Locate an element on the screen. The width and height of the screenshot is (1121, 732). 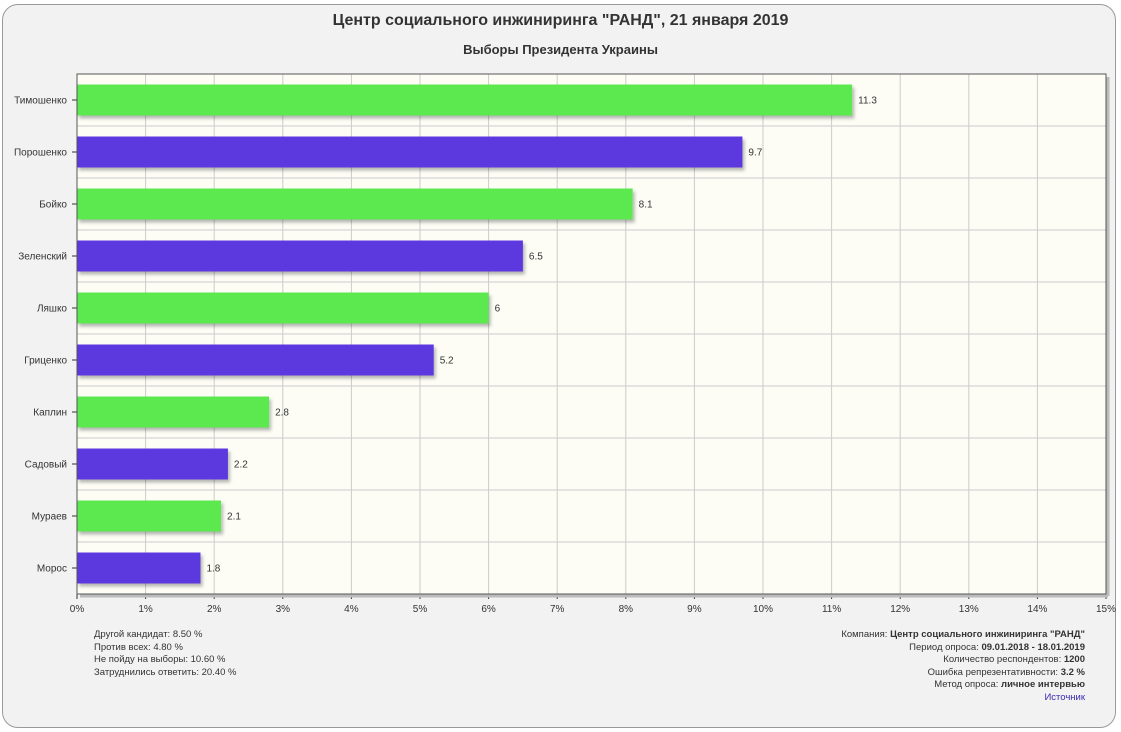
x-tick-label: 6% is located at coordinates (488, 609).